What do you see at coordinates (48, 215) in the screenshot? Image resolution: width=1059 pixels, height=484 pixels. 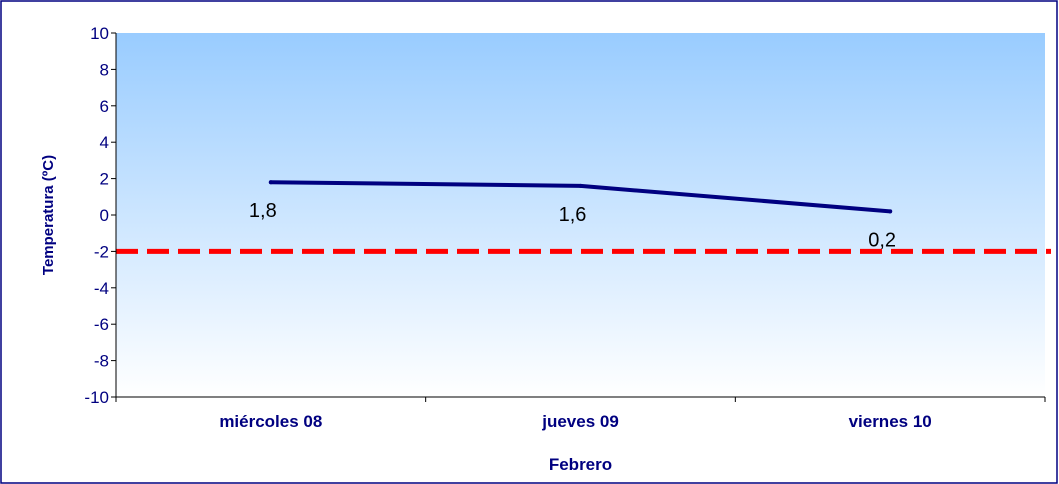 I see `y-axis-title: Temperatura (ºC)` at bounding box center [48, 215].